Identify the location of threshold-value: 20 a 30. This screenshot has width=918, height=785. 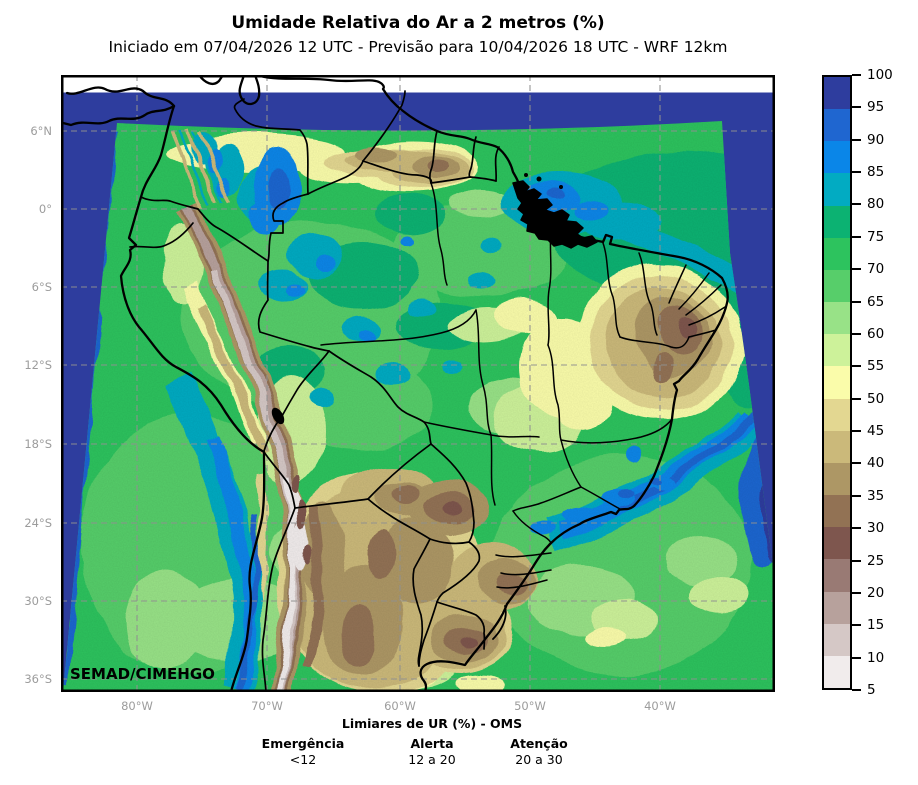
(539, 759).